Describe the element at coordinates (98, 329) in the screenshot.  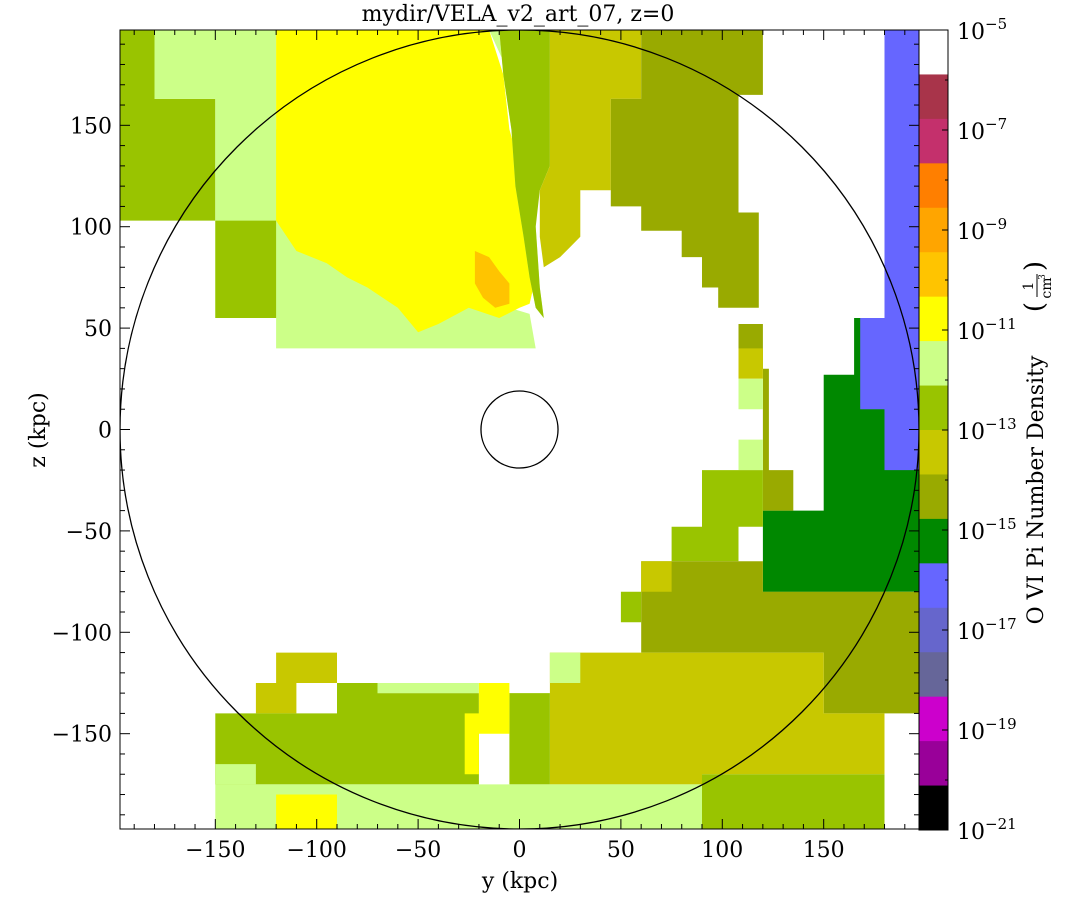
I see `y-tick-label: 50` at that location.